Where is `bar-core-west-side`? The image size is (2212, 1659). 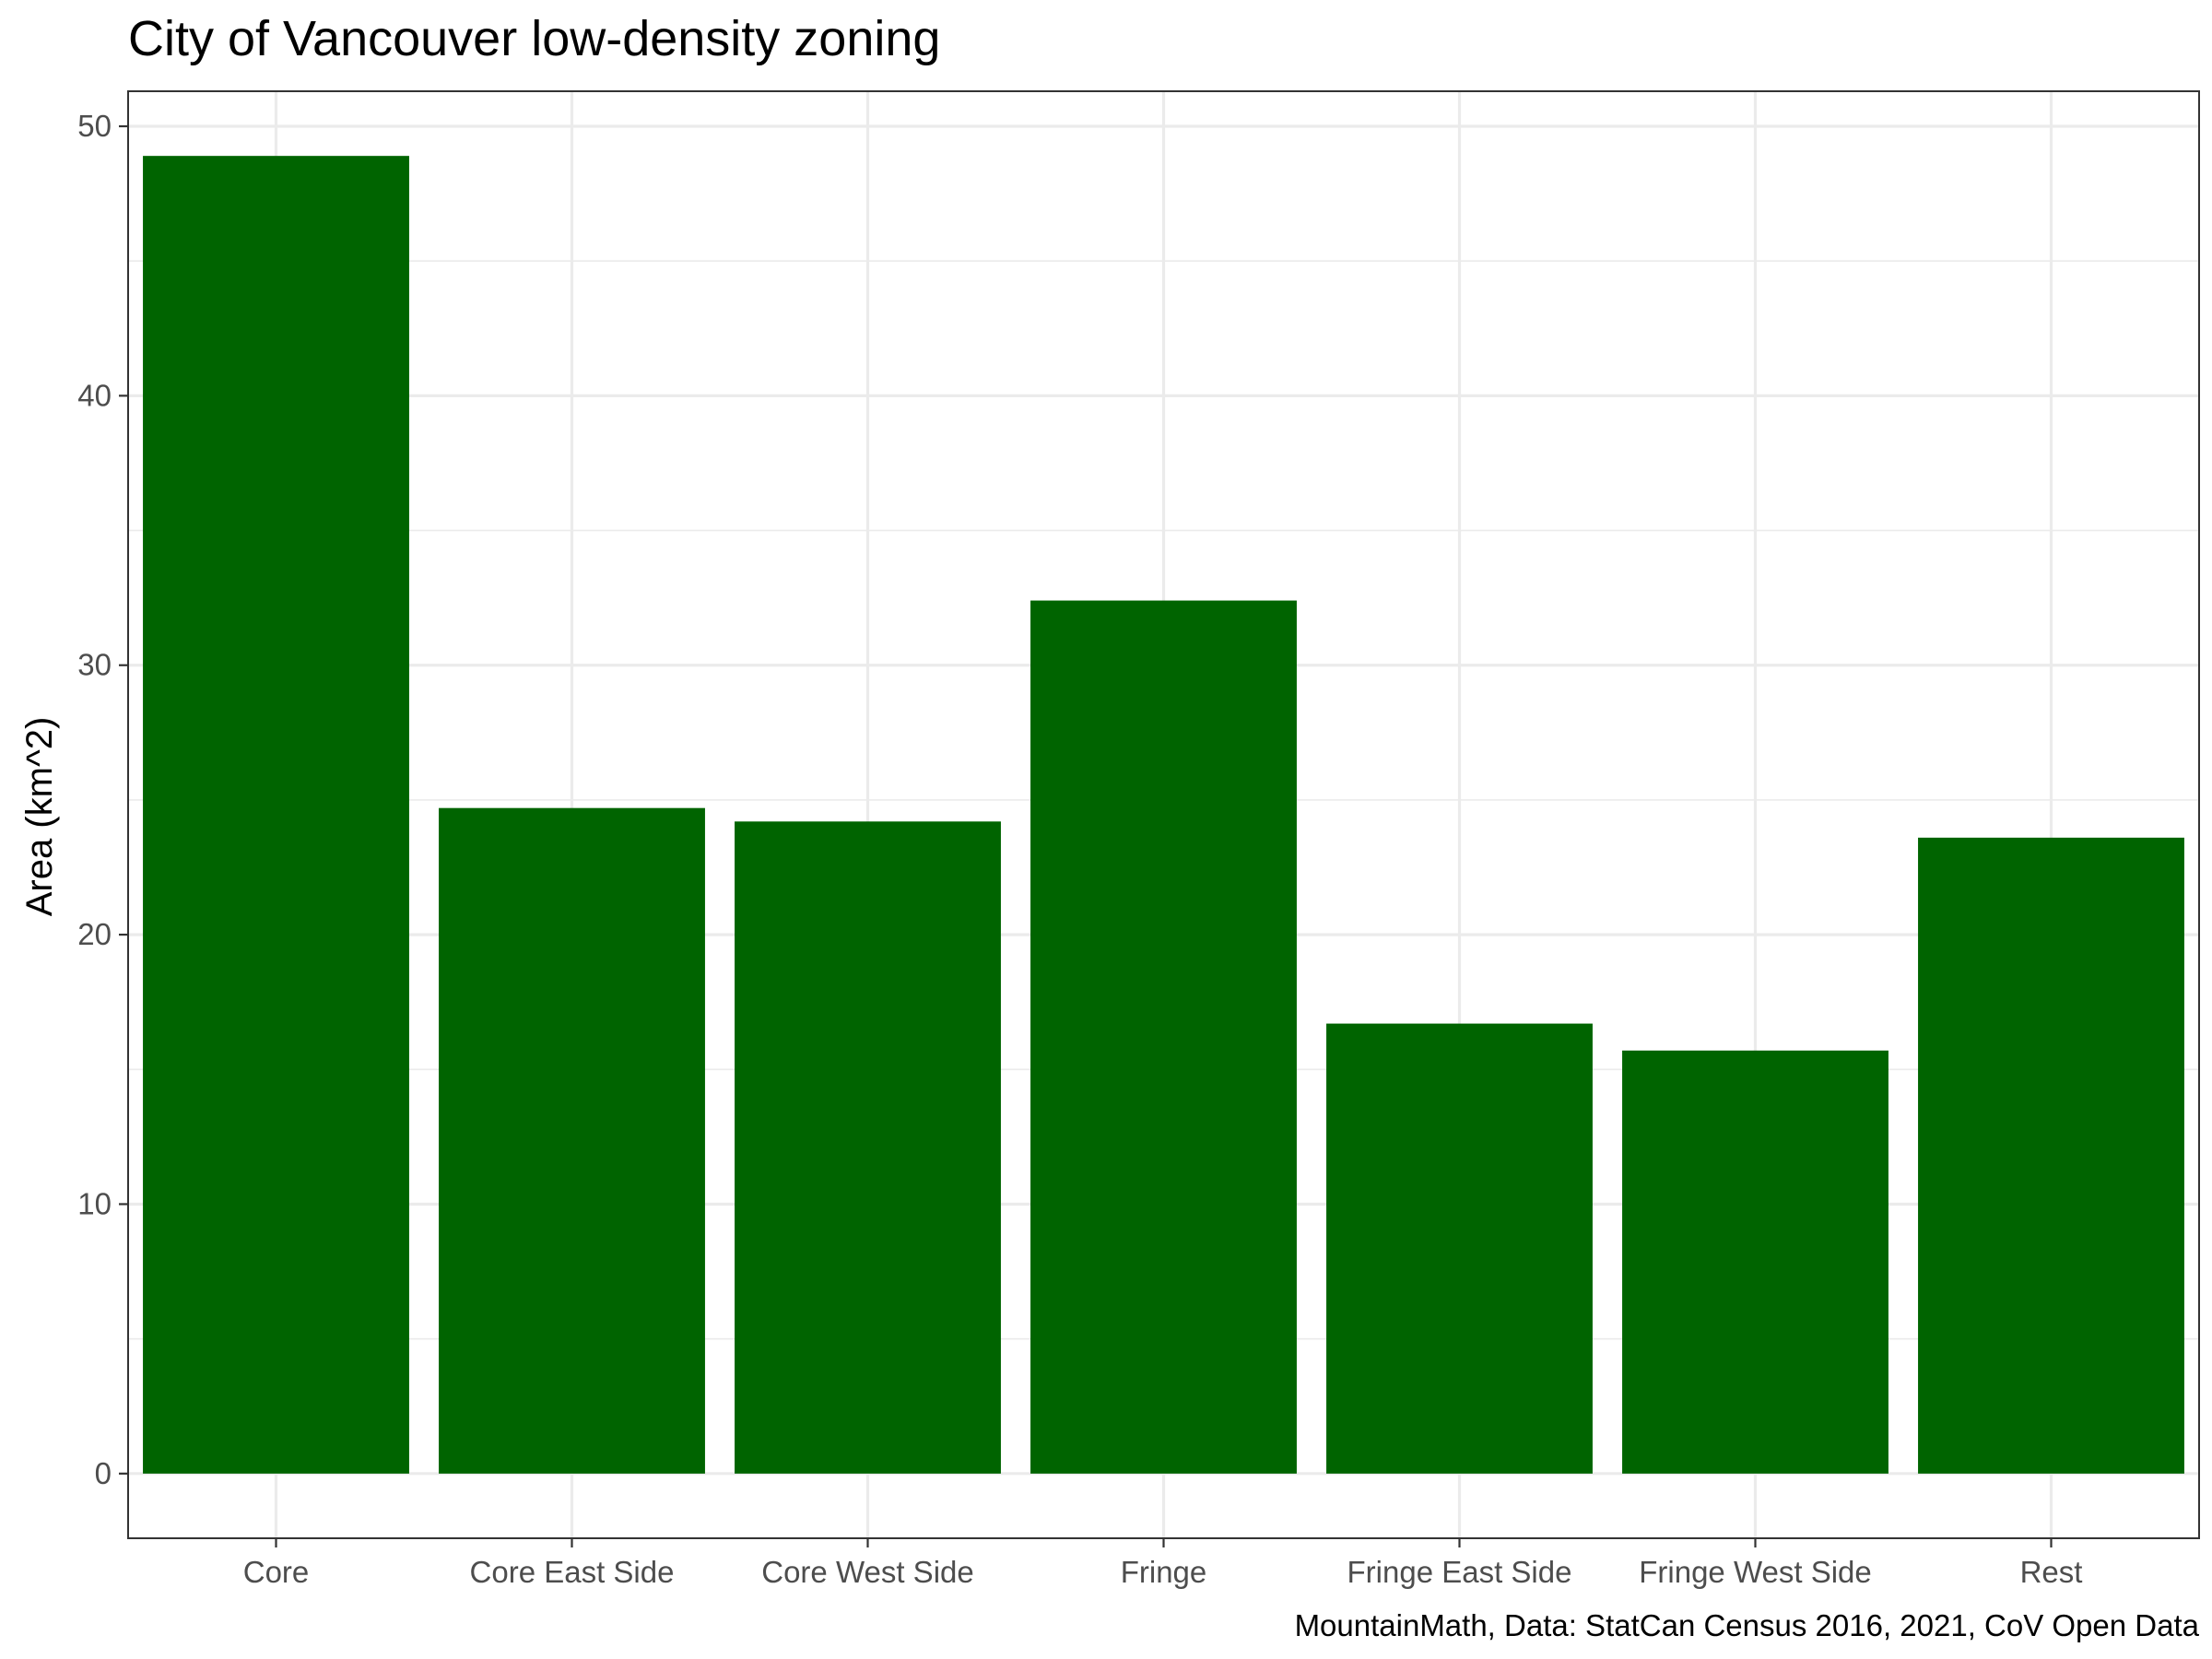
bar-core-west-side is located at coordinates (868, 1147).